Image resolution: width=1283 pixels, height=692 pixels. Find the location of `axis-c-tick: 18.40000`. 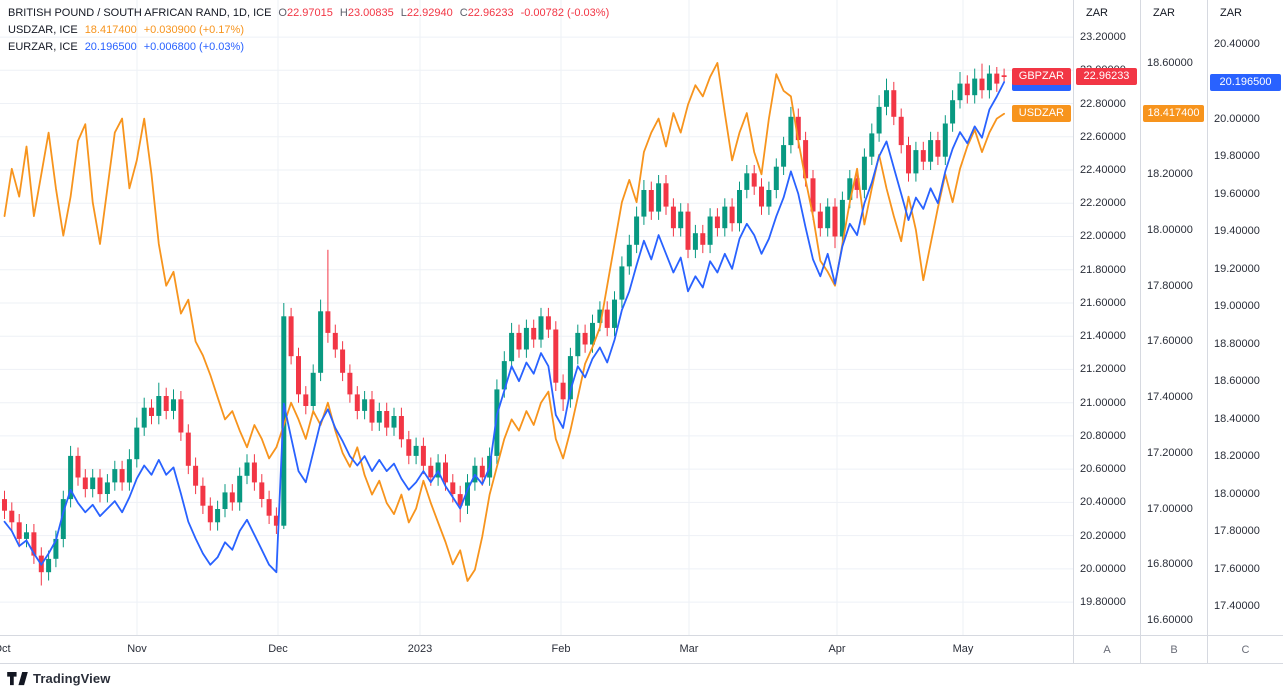

axis-c-tick: 18.40000 is located at coordinates (1237, 418).